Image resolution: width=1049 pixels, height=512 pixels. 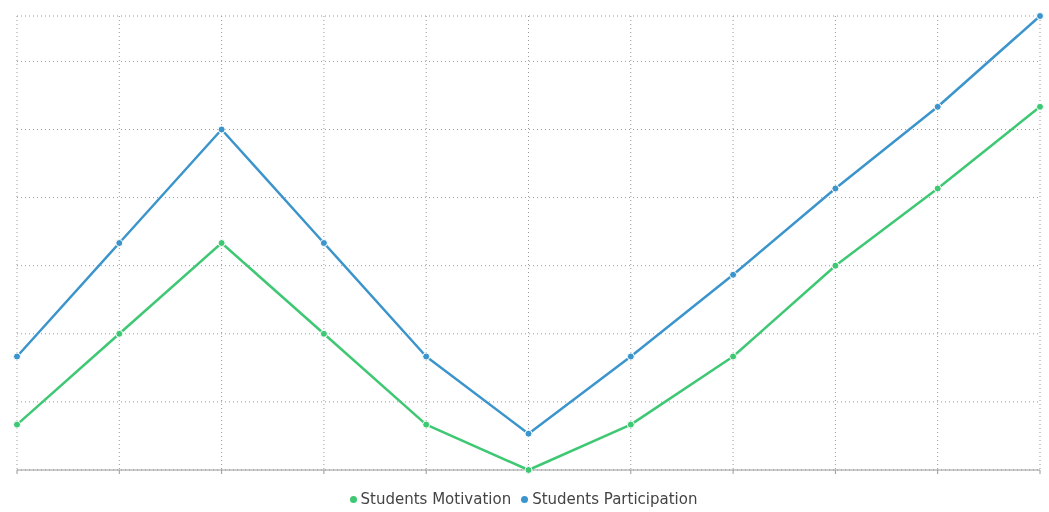 I want to click on legend-label: Students Participation, so click(x=615, y=499).